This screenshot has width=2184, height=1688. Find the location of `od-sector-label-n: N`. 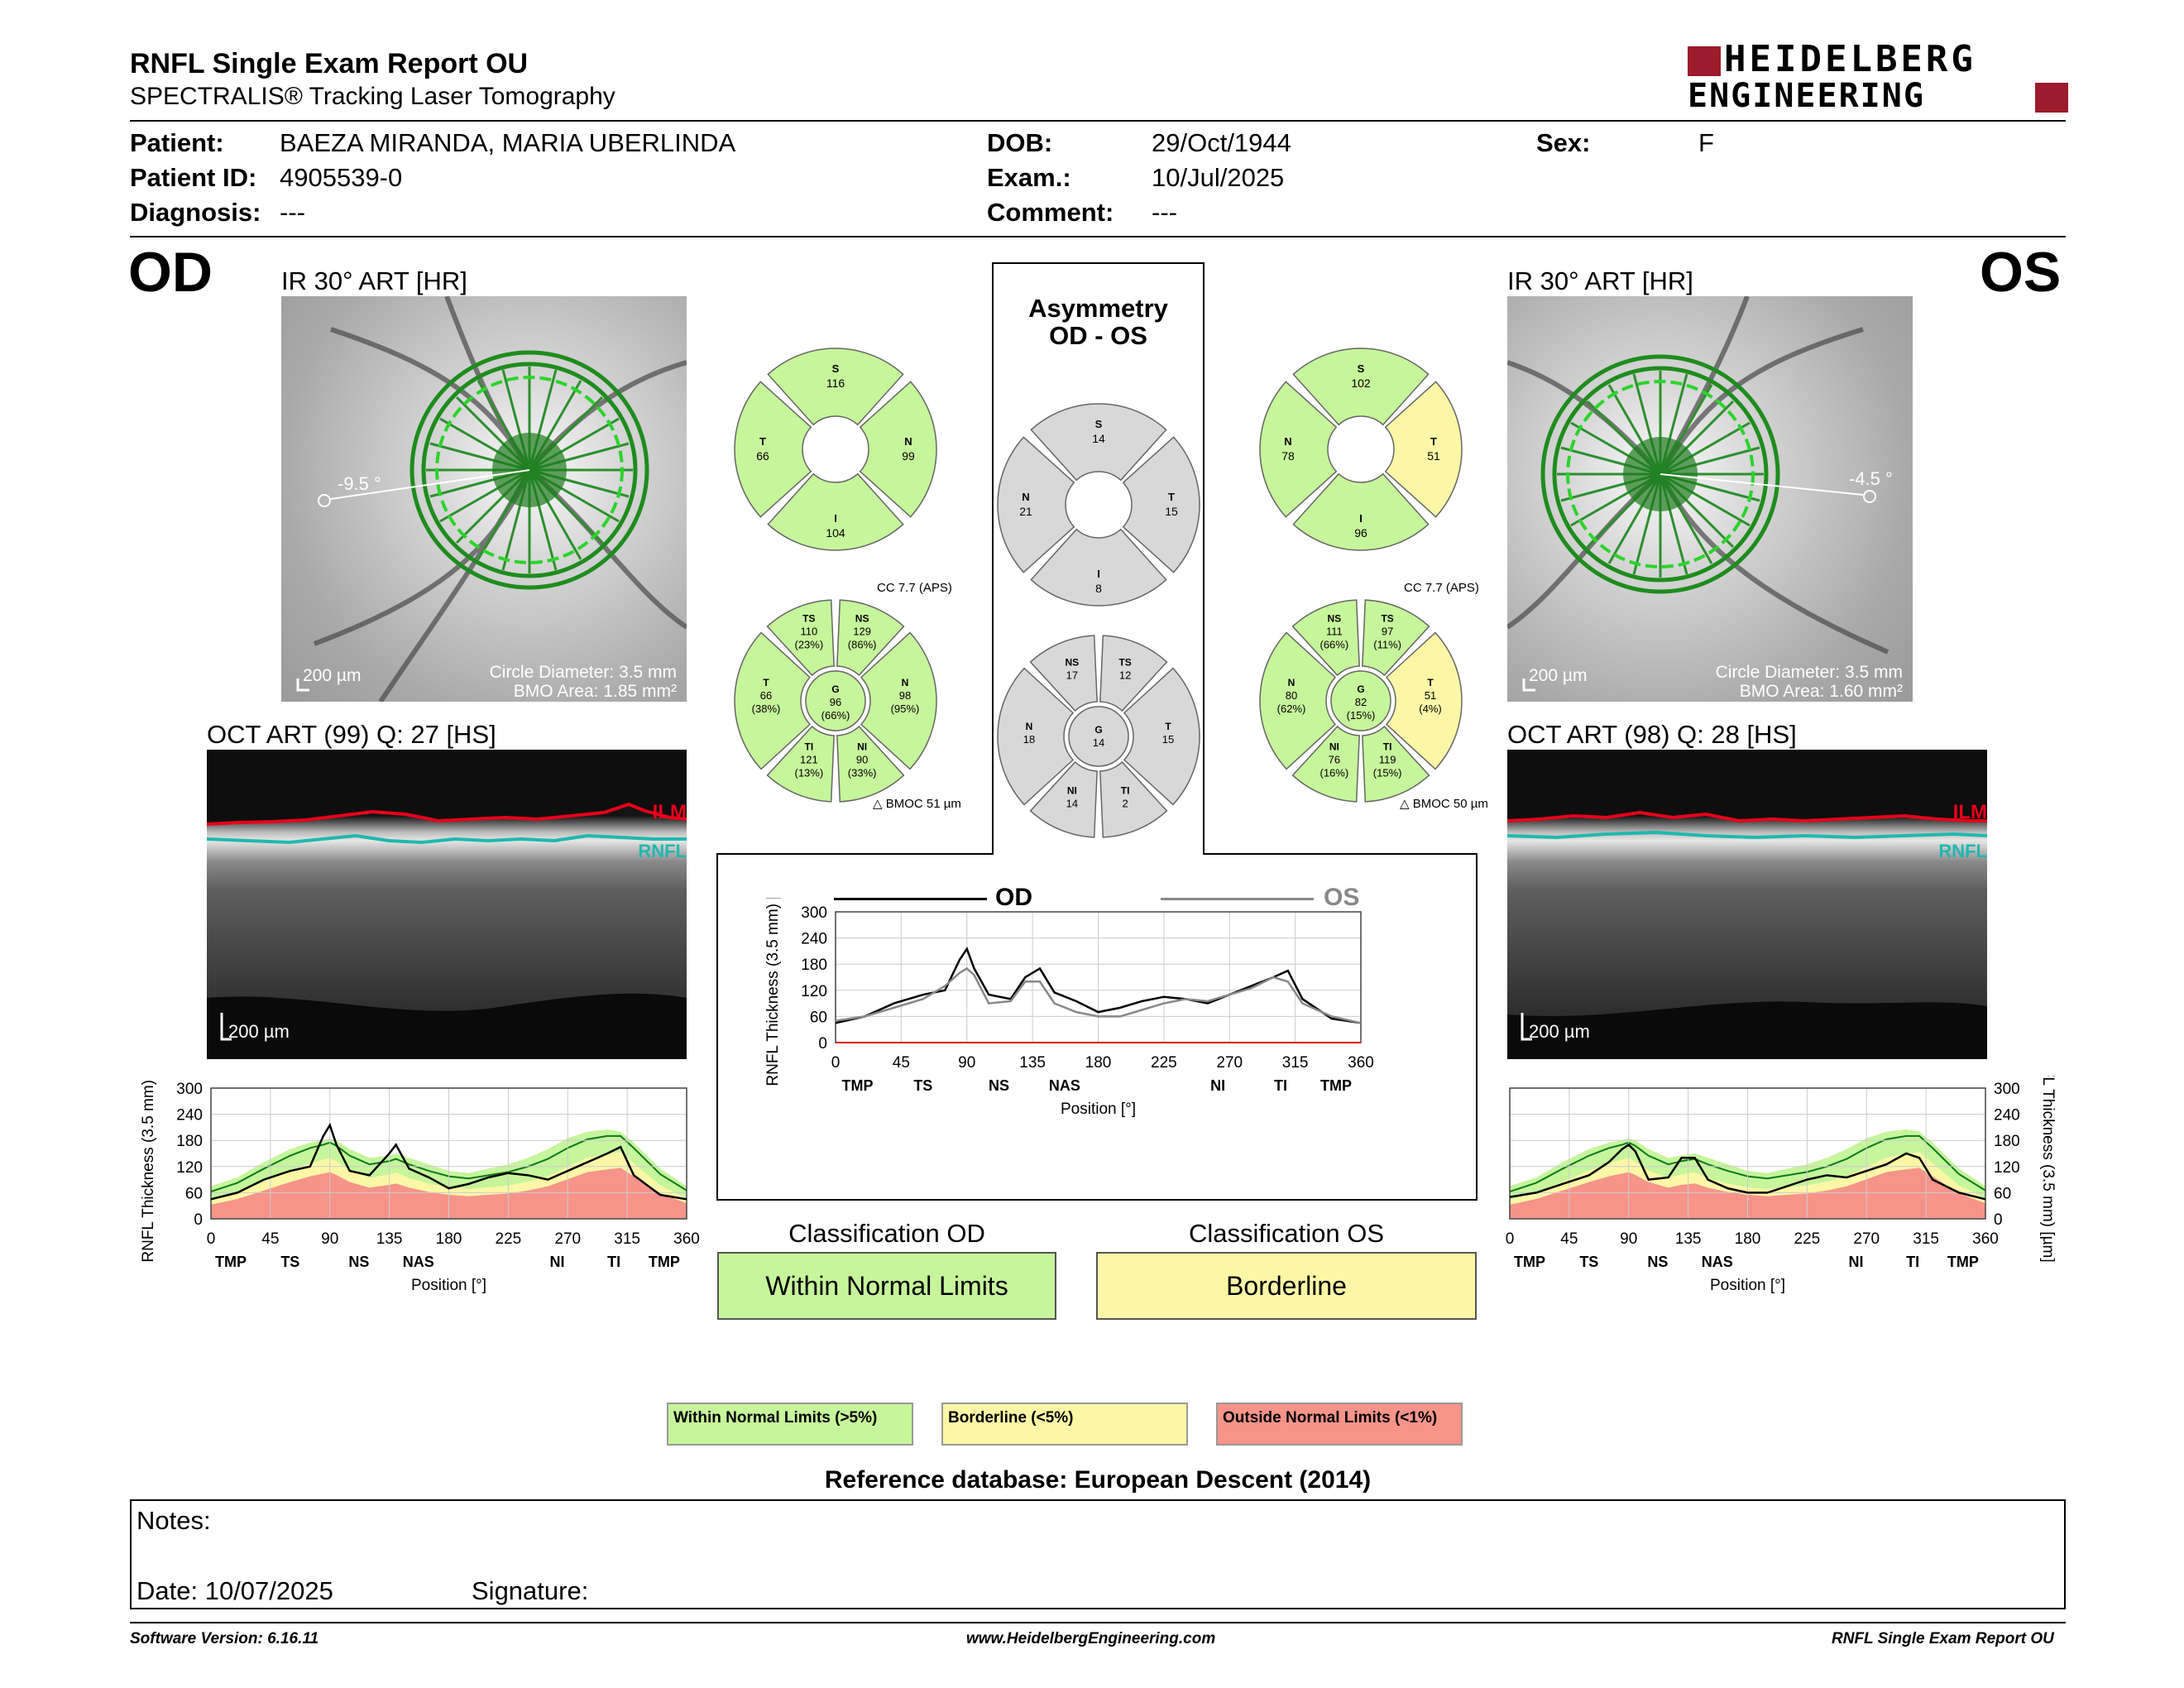

od-sector-label-n: N is located at coordinates (905, 682).